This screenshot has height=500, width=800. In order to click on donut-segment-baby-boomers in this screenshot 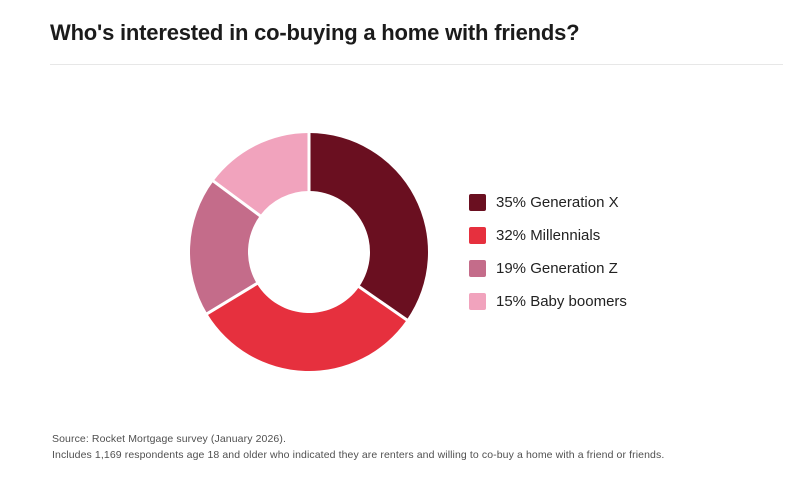, I will do `click(261, 174)`.